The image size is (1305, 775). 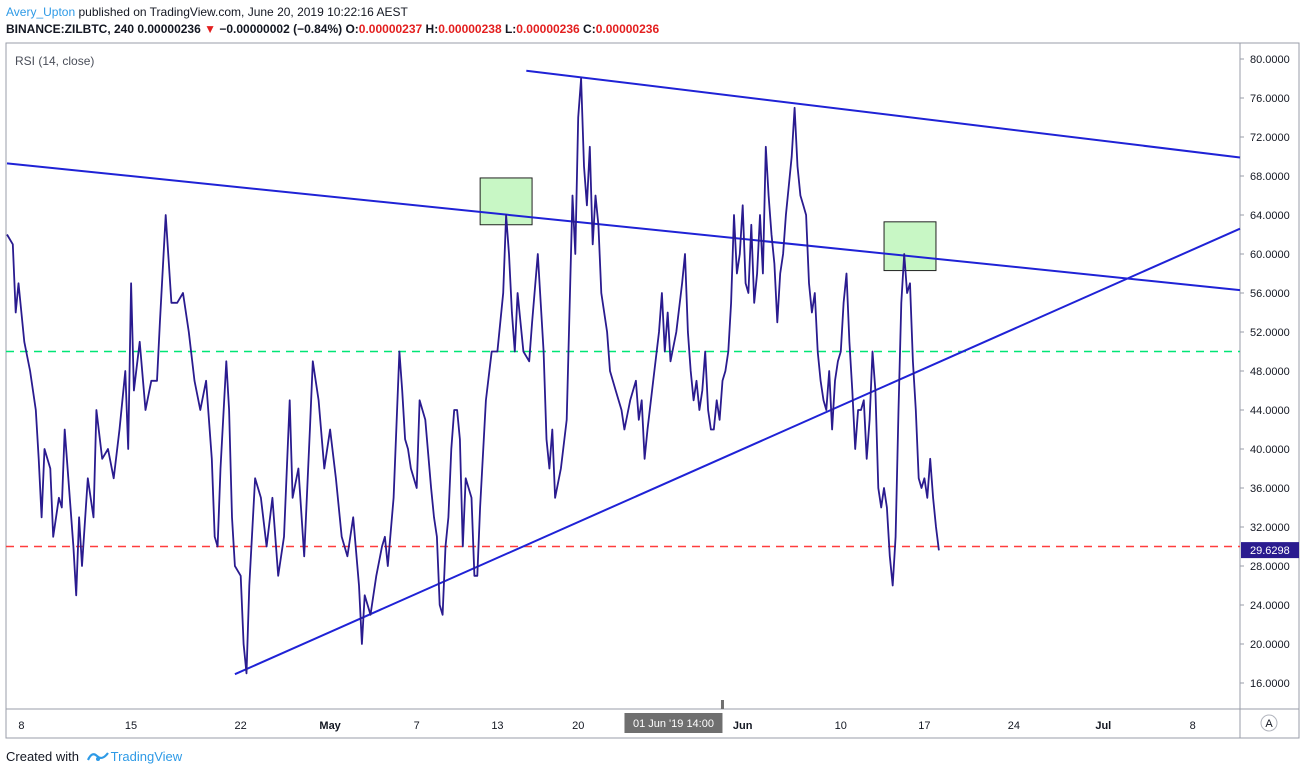 I want to click on close-value: 0.00000236, so click(x=627, y=29).